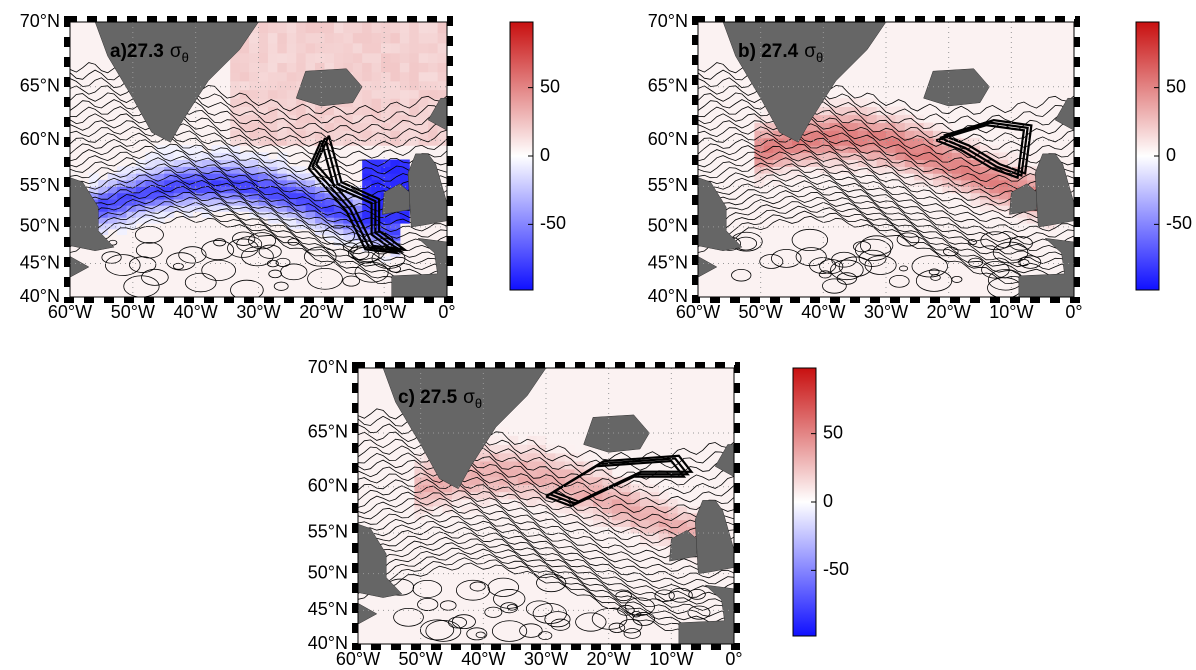 Image resolution: width=1196 pixels, height=670 pixels. Describe the element at coordinates (733, 657) in the screenshot. I see `lon-label: 0°` at that location.